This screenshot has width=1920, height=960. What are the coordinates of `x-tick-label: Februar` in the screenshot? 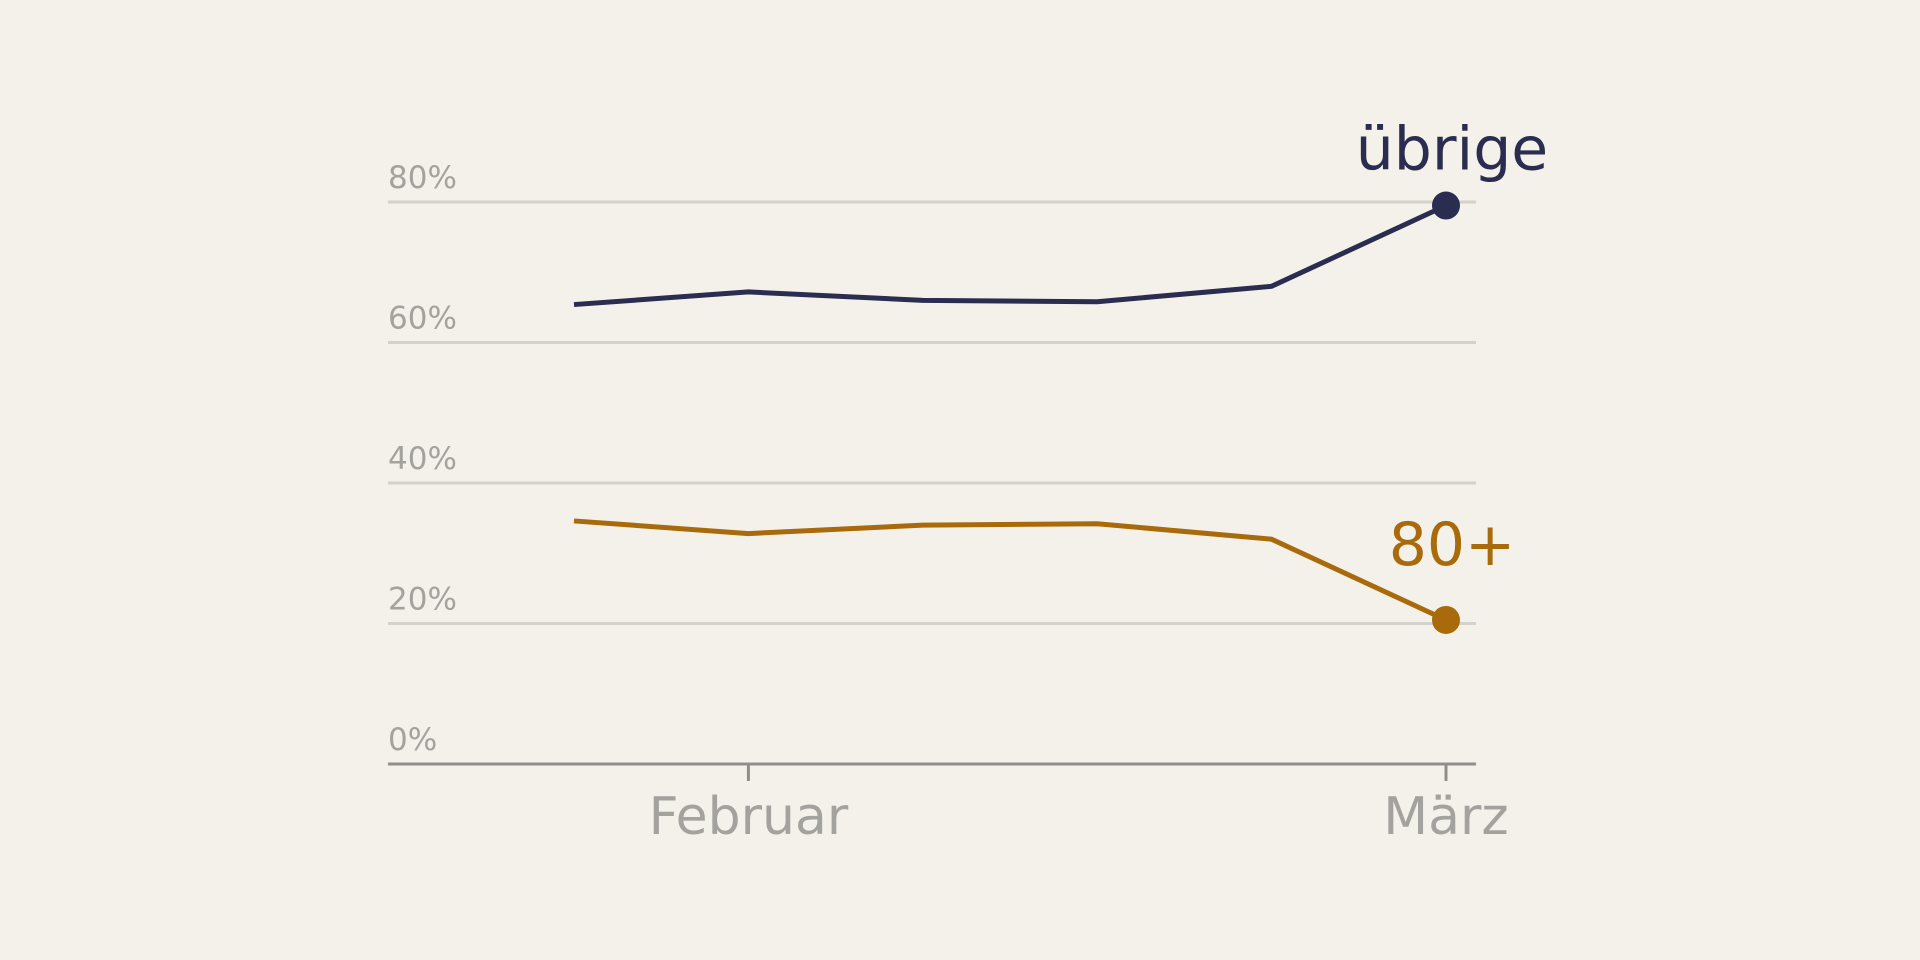 It's located at (749, 817).